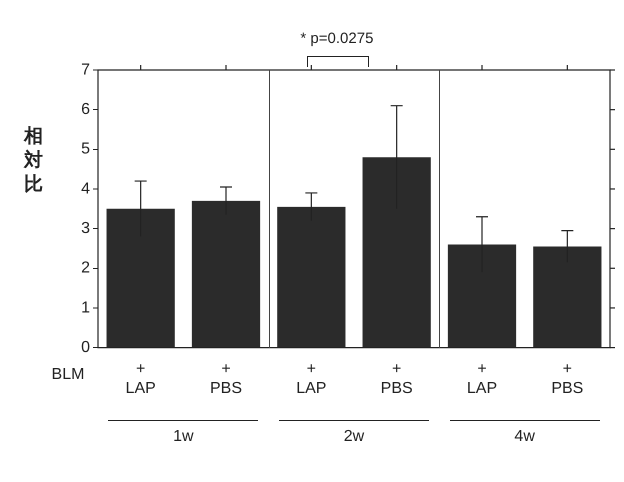  What do you see at coordinates (68, 375) in the screenshot?
I see `text: BLM` at bounding box center [68, 375].